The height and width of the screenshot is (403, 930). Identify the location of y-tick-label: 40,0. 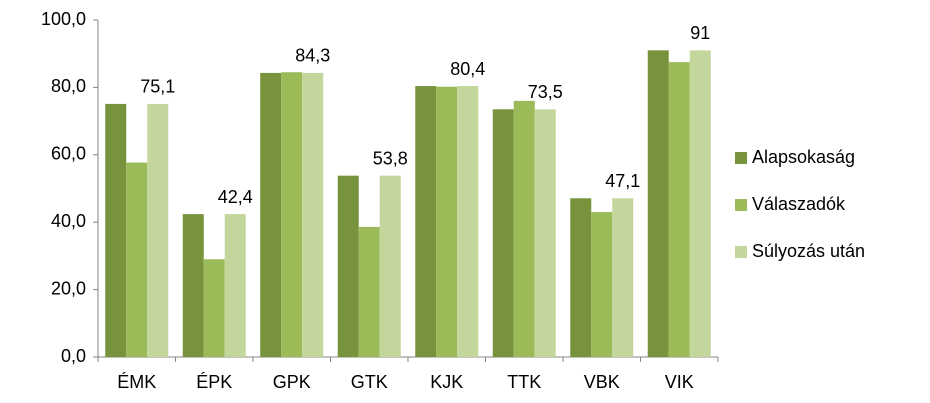
(68, 221).